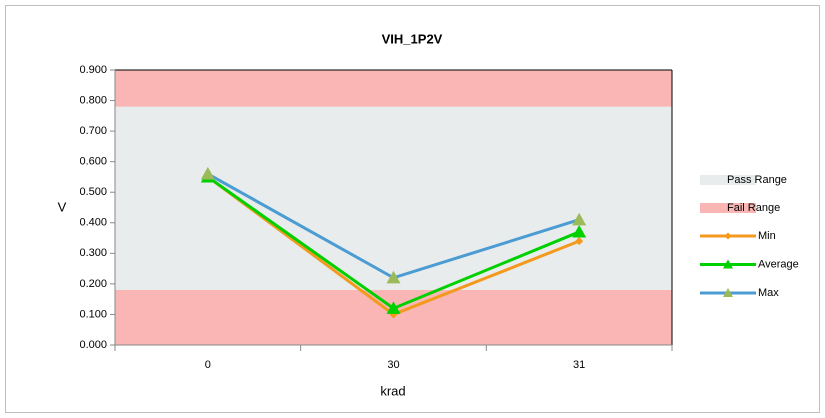  I want to click on x-axis-title: krad, so click(392, 390).